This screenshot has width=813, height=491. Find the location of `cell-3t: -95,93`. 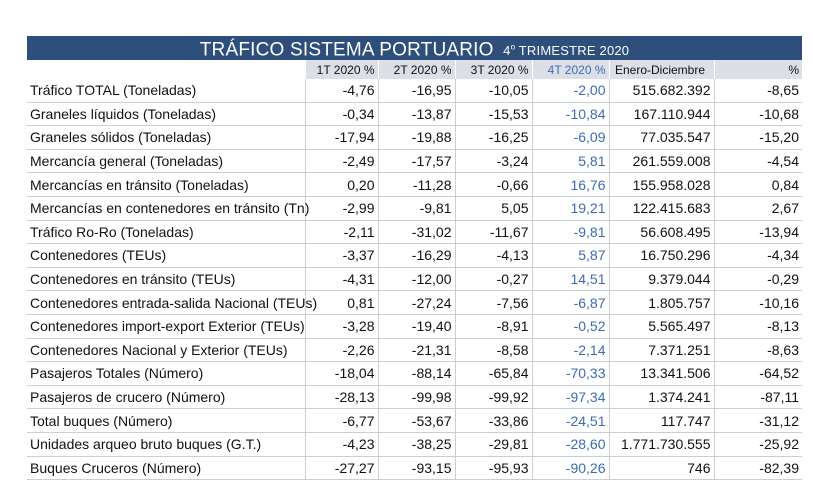

cell-3t: -95,93 is located at coordinates (493, 468).